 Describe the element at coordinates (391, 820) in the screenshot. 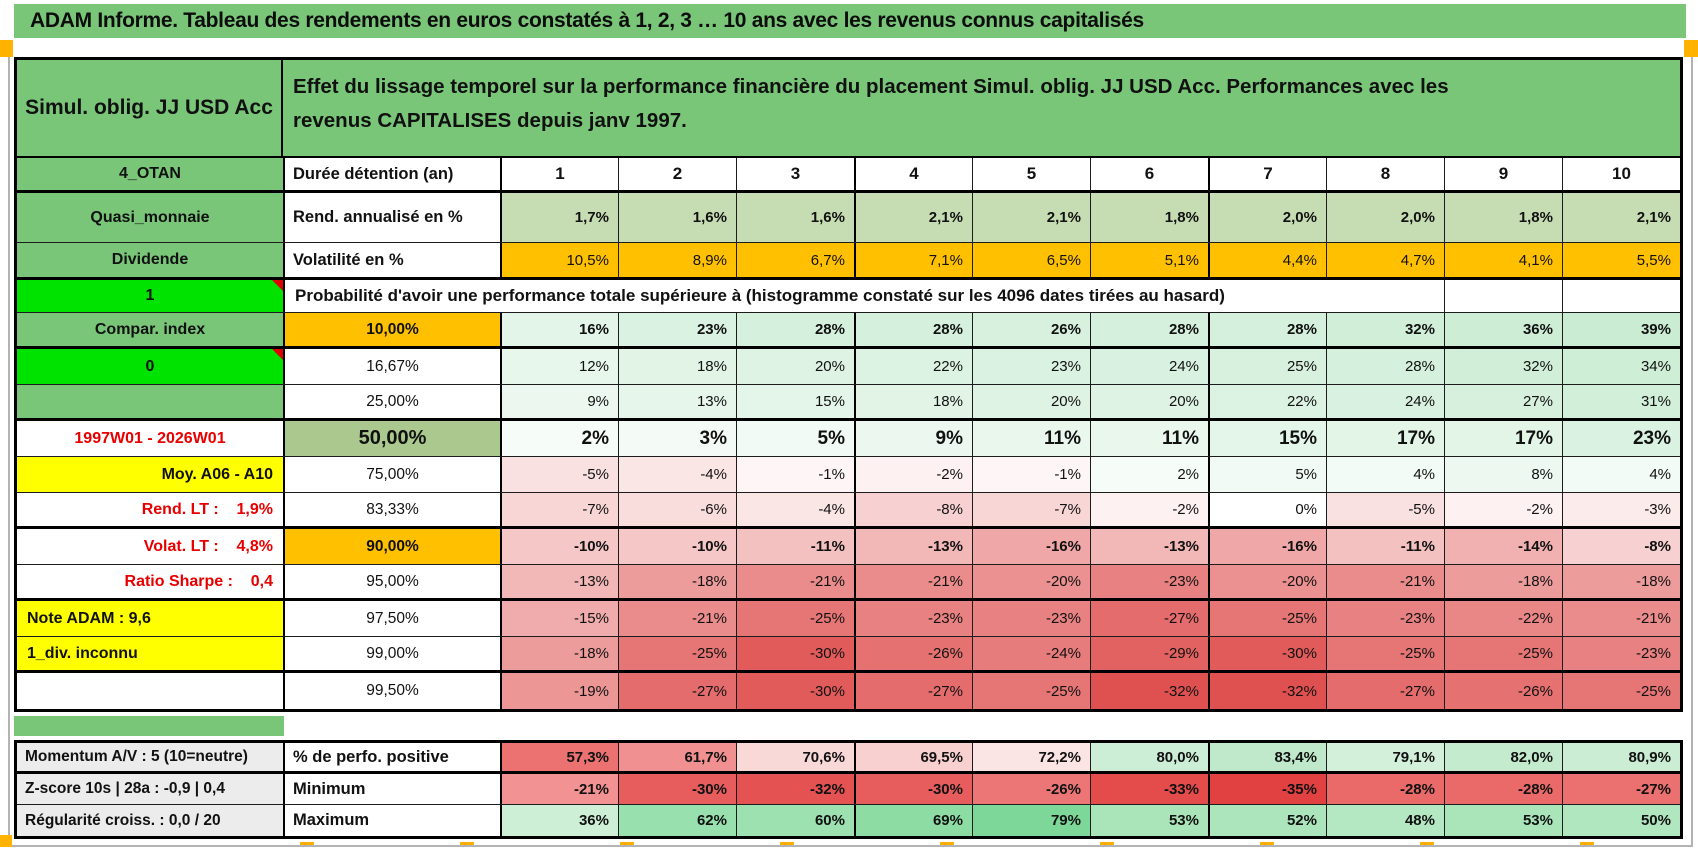

I see `summary-row-sublabel-2: Maximum` at that location.